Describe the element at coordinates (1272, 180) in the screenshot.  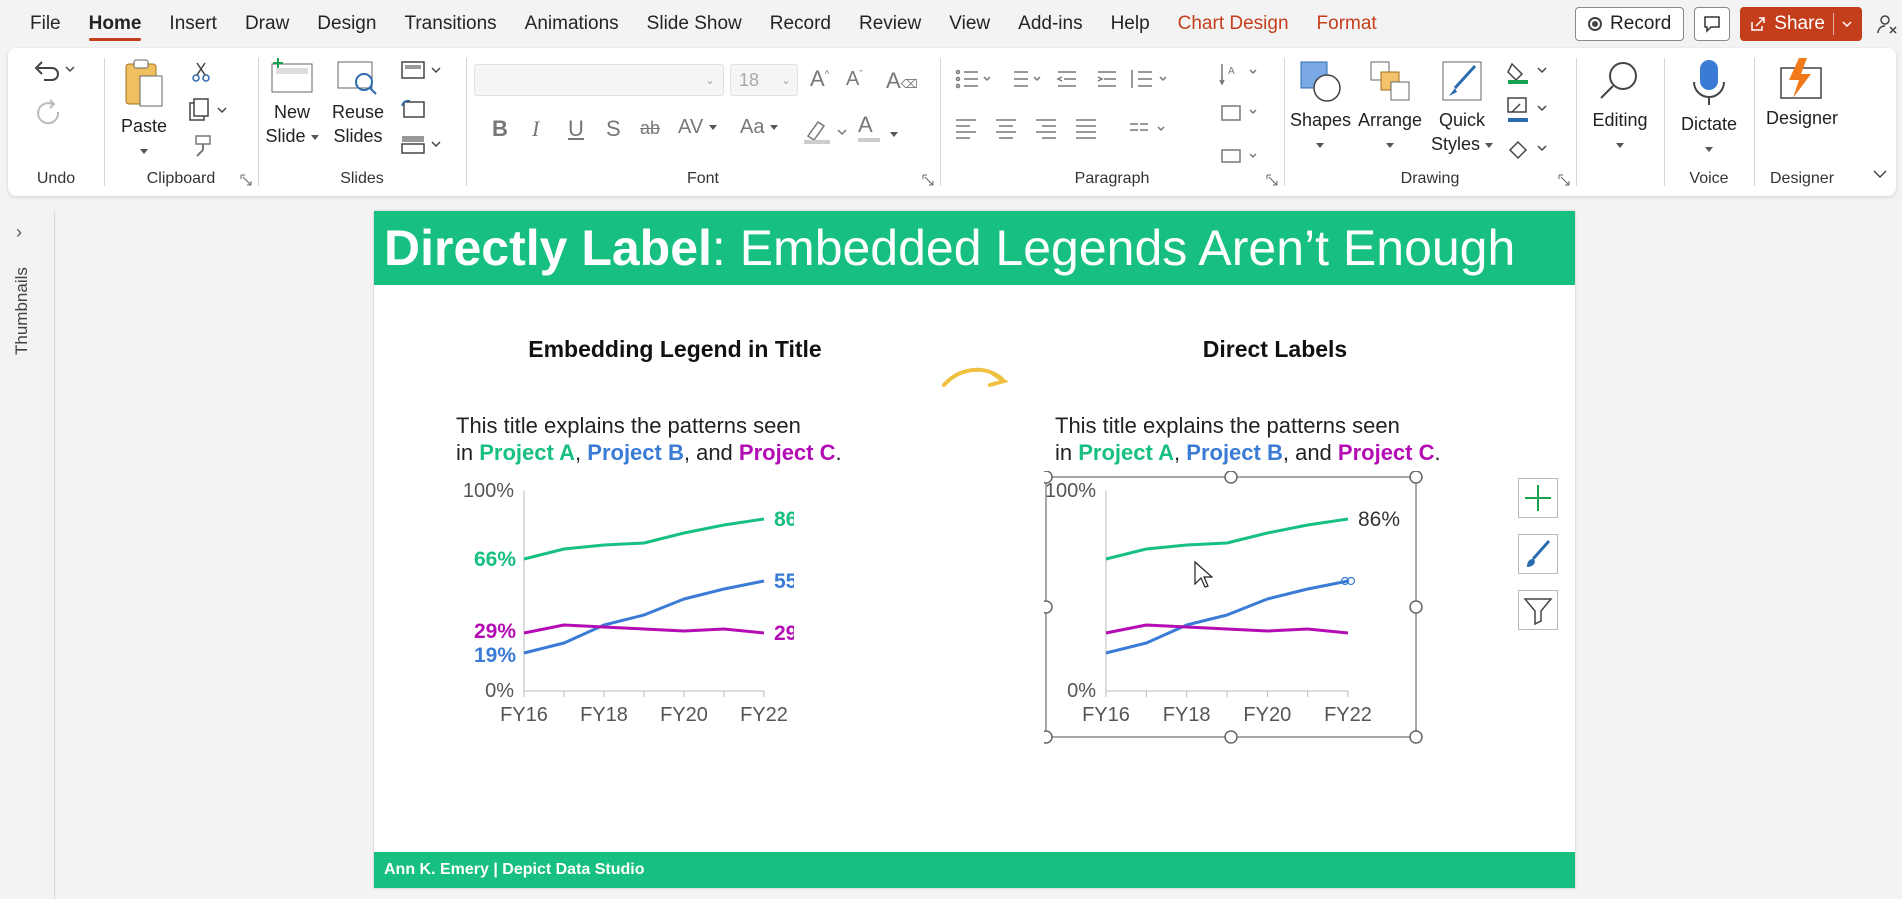
I see `paragraph-launcher-icon` at that location.